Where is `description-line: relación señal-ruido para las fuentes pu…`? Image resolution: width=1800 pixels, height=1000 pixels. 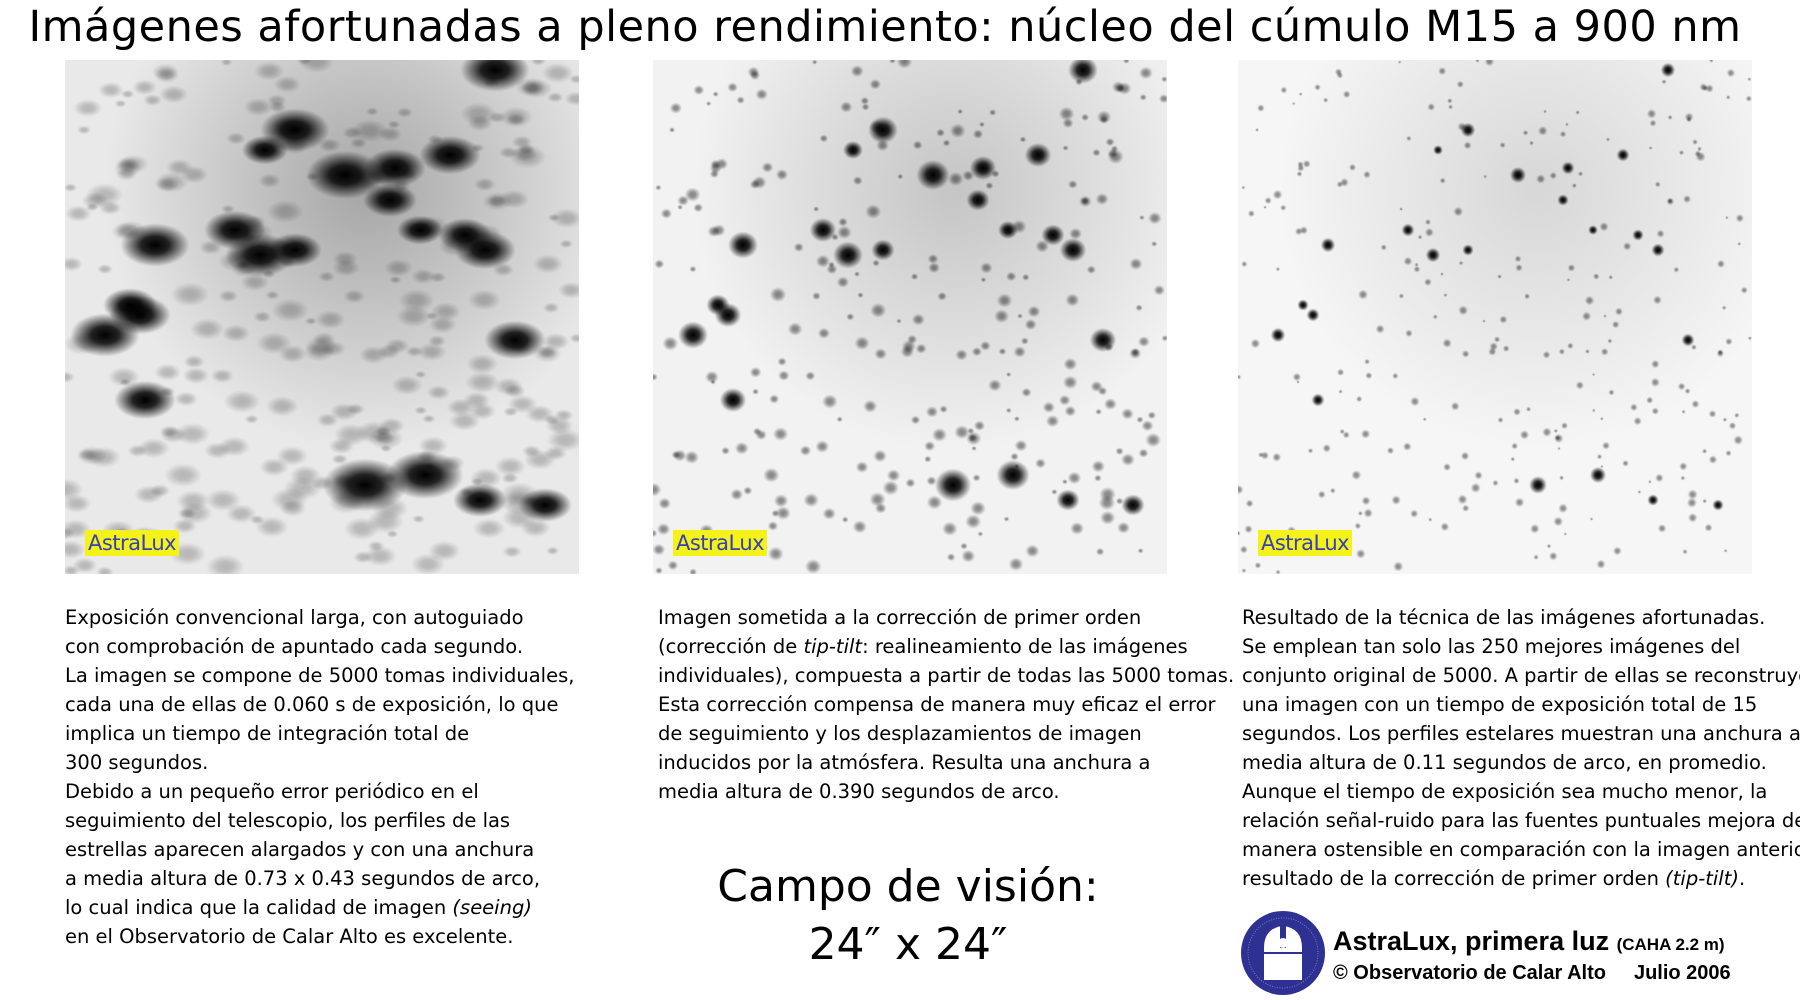 description-line: relación señal-ruido para las fuentes pu… is located at coordinates (1521, 820).